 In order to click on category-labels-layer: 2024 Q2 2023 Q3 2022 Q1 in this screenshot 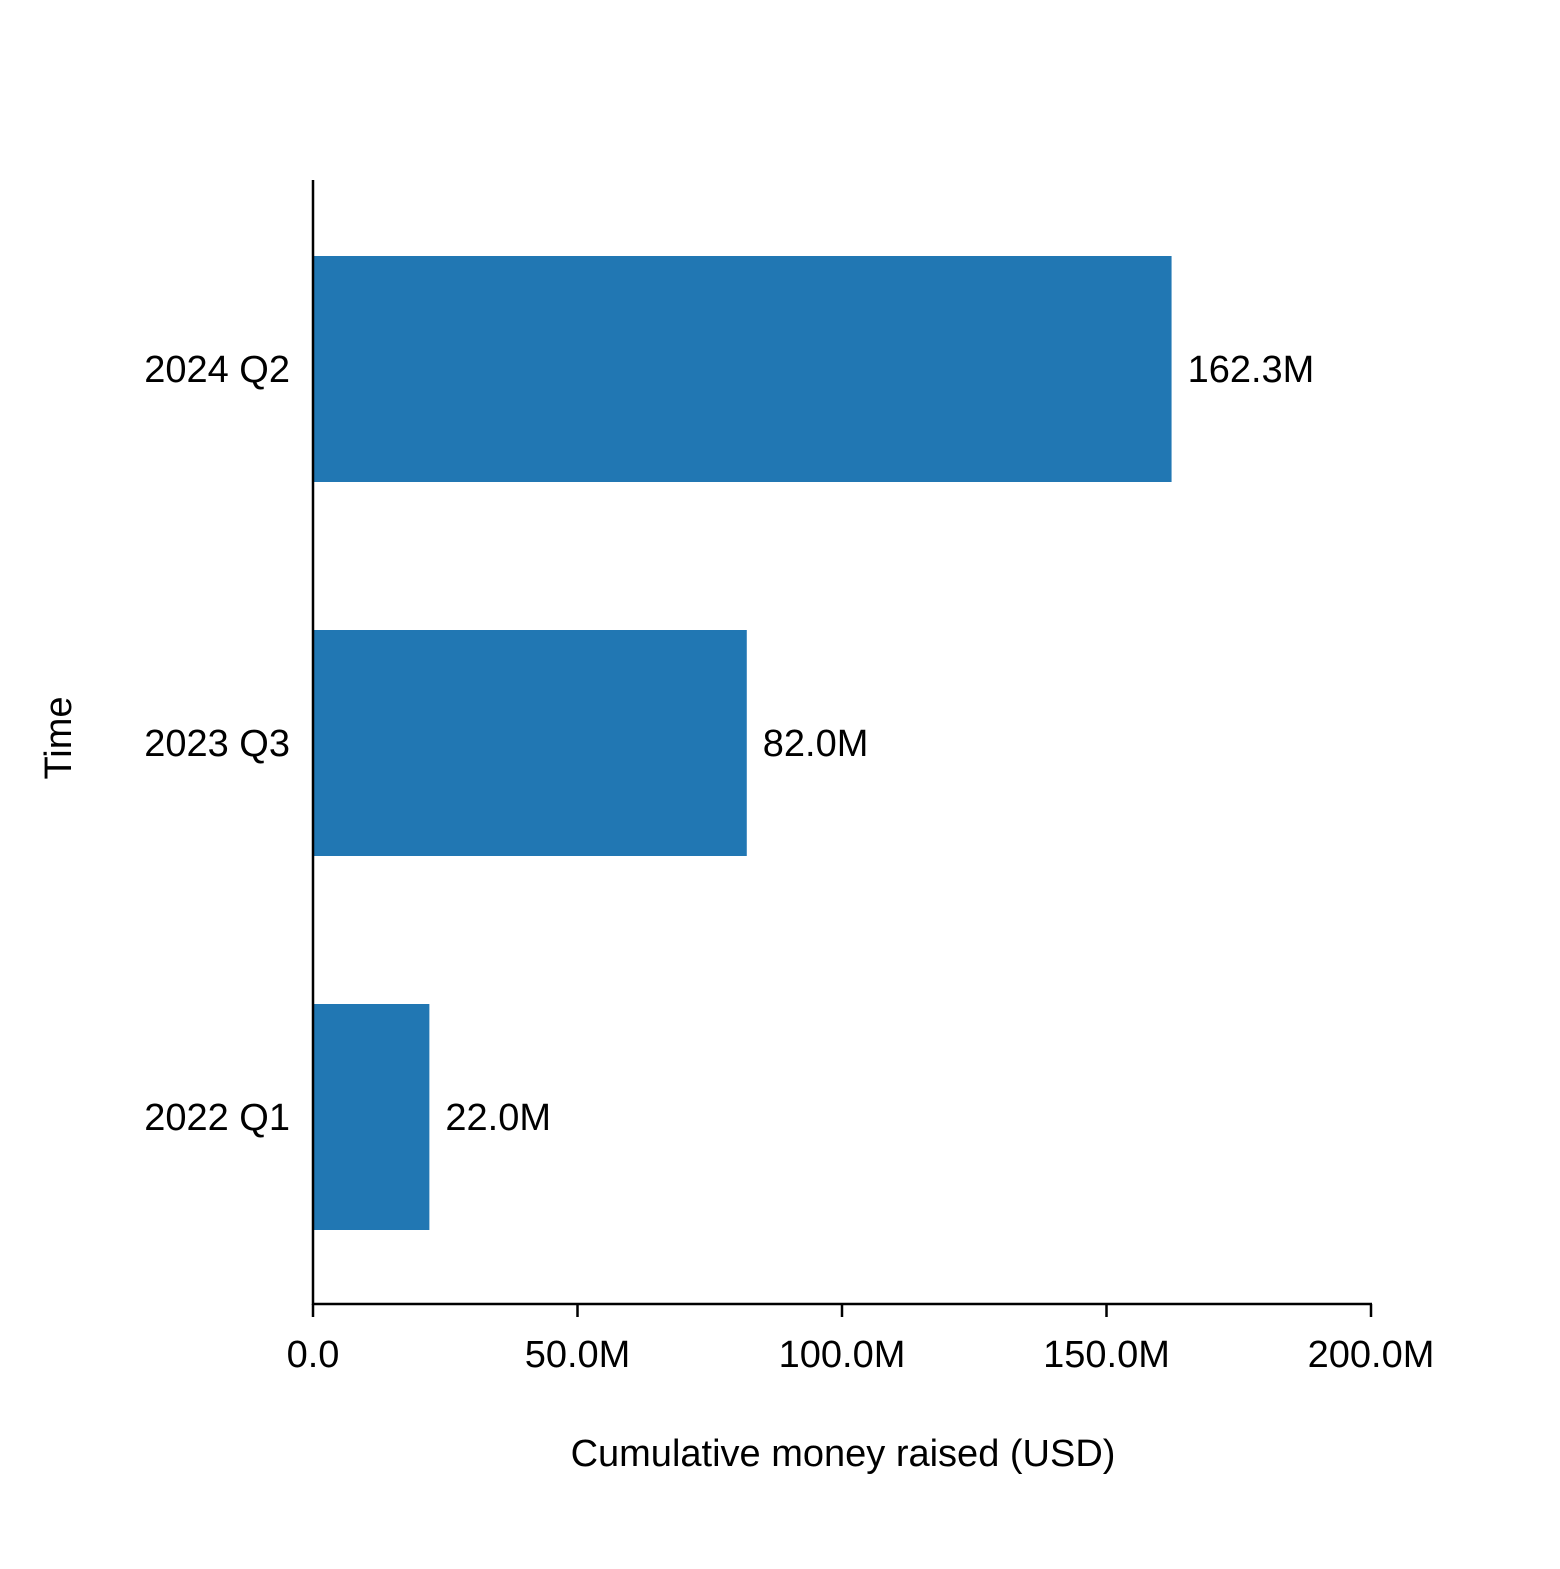, I will do `click(217, 744)`.